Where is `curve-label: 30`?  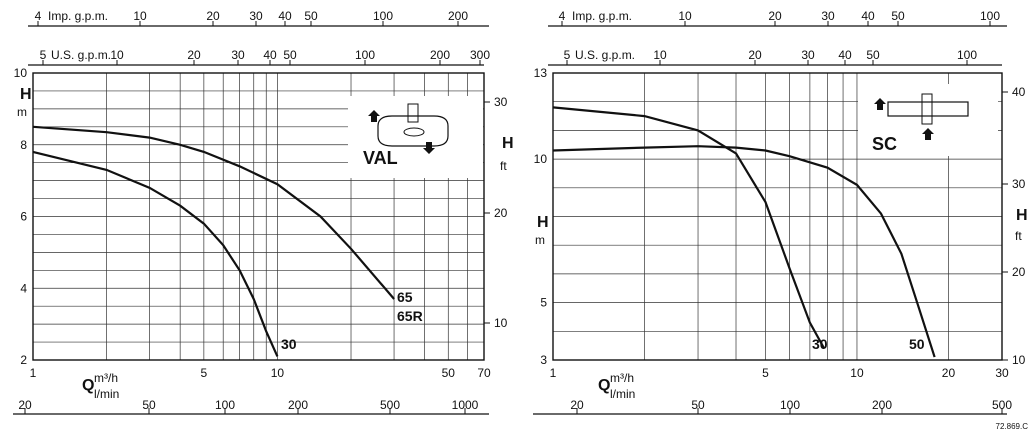
curve-label: 30 is located at coordinates (820, 344).